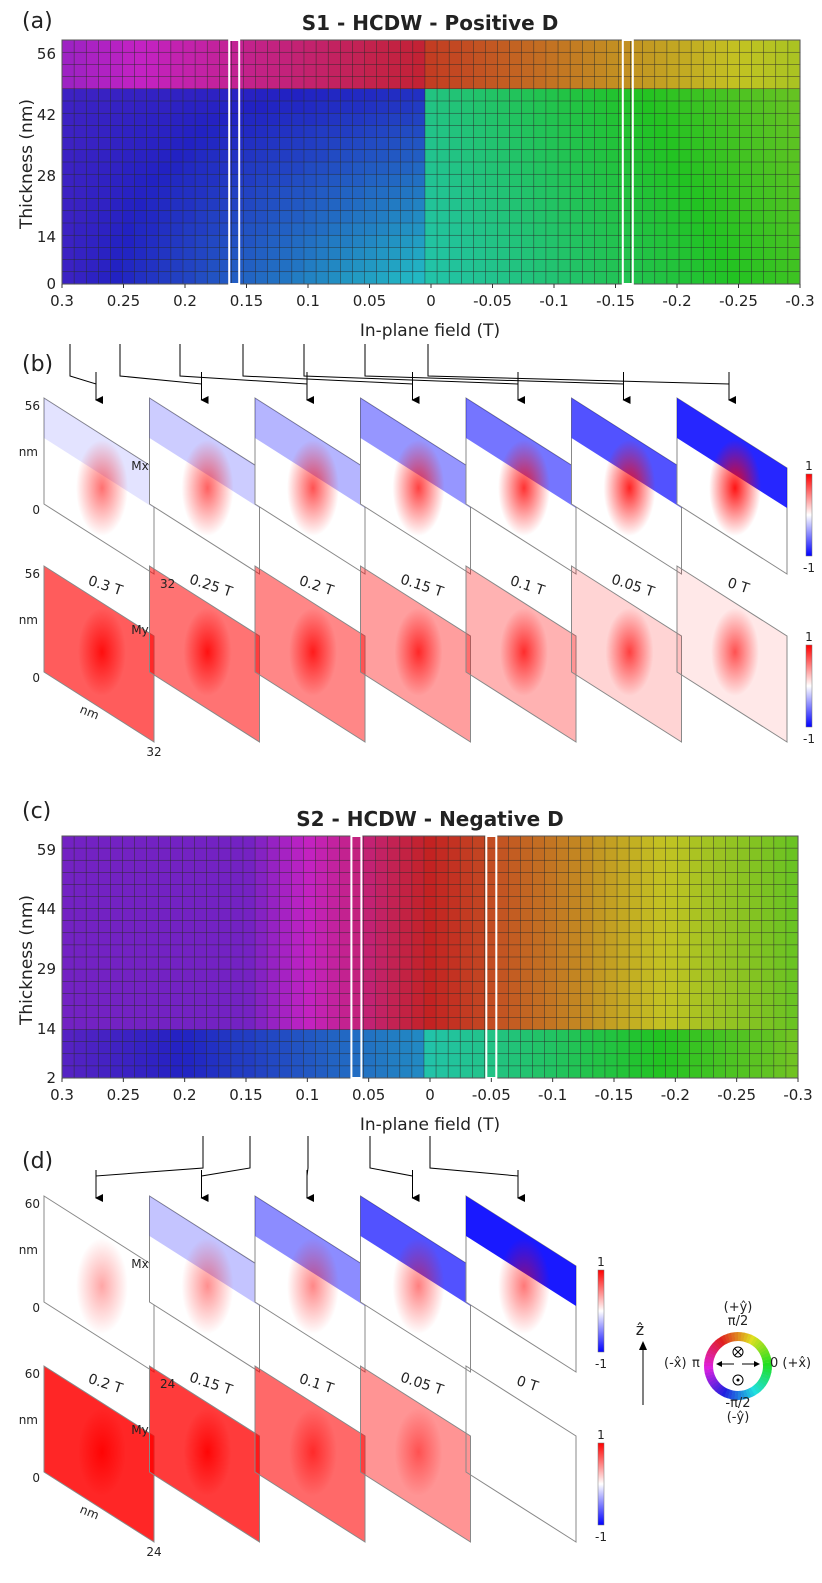 The image size is (822, 1583). Describe the element at coordinates (809, 466) in the screenshot. I see `colorbar-max: 1` at that location.